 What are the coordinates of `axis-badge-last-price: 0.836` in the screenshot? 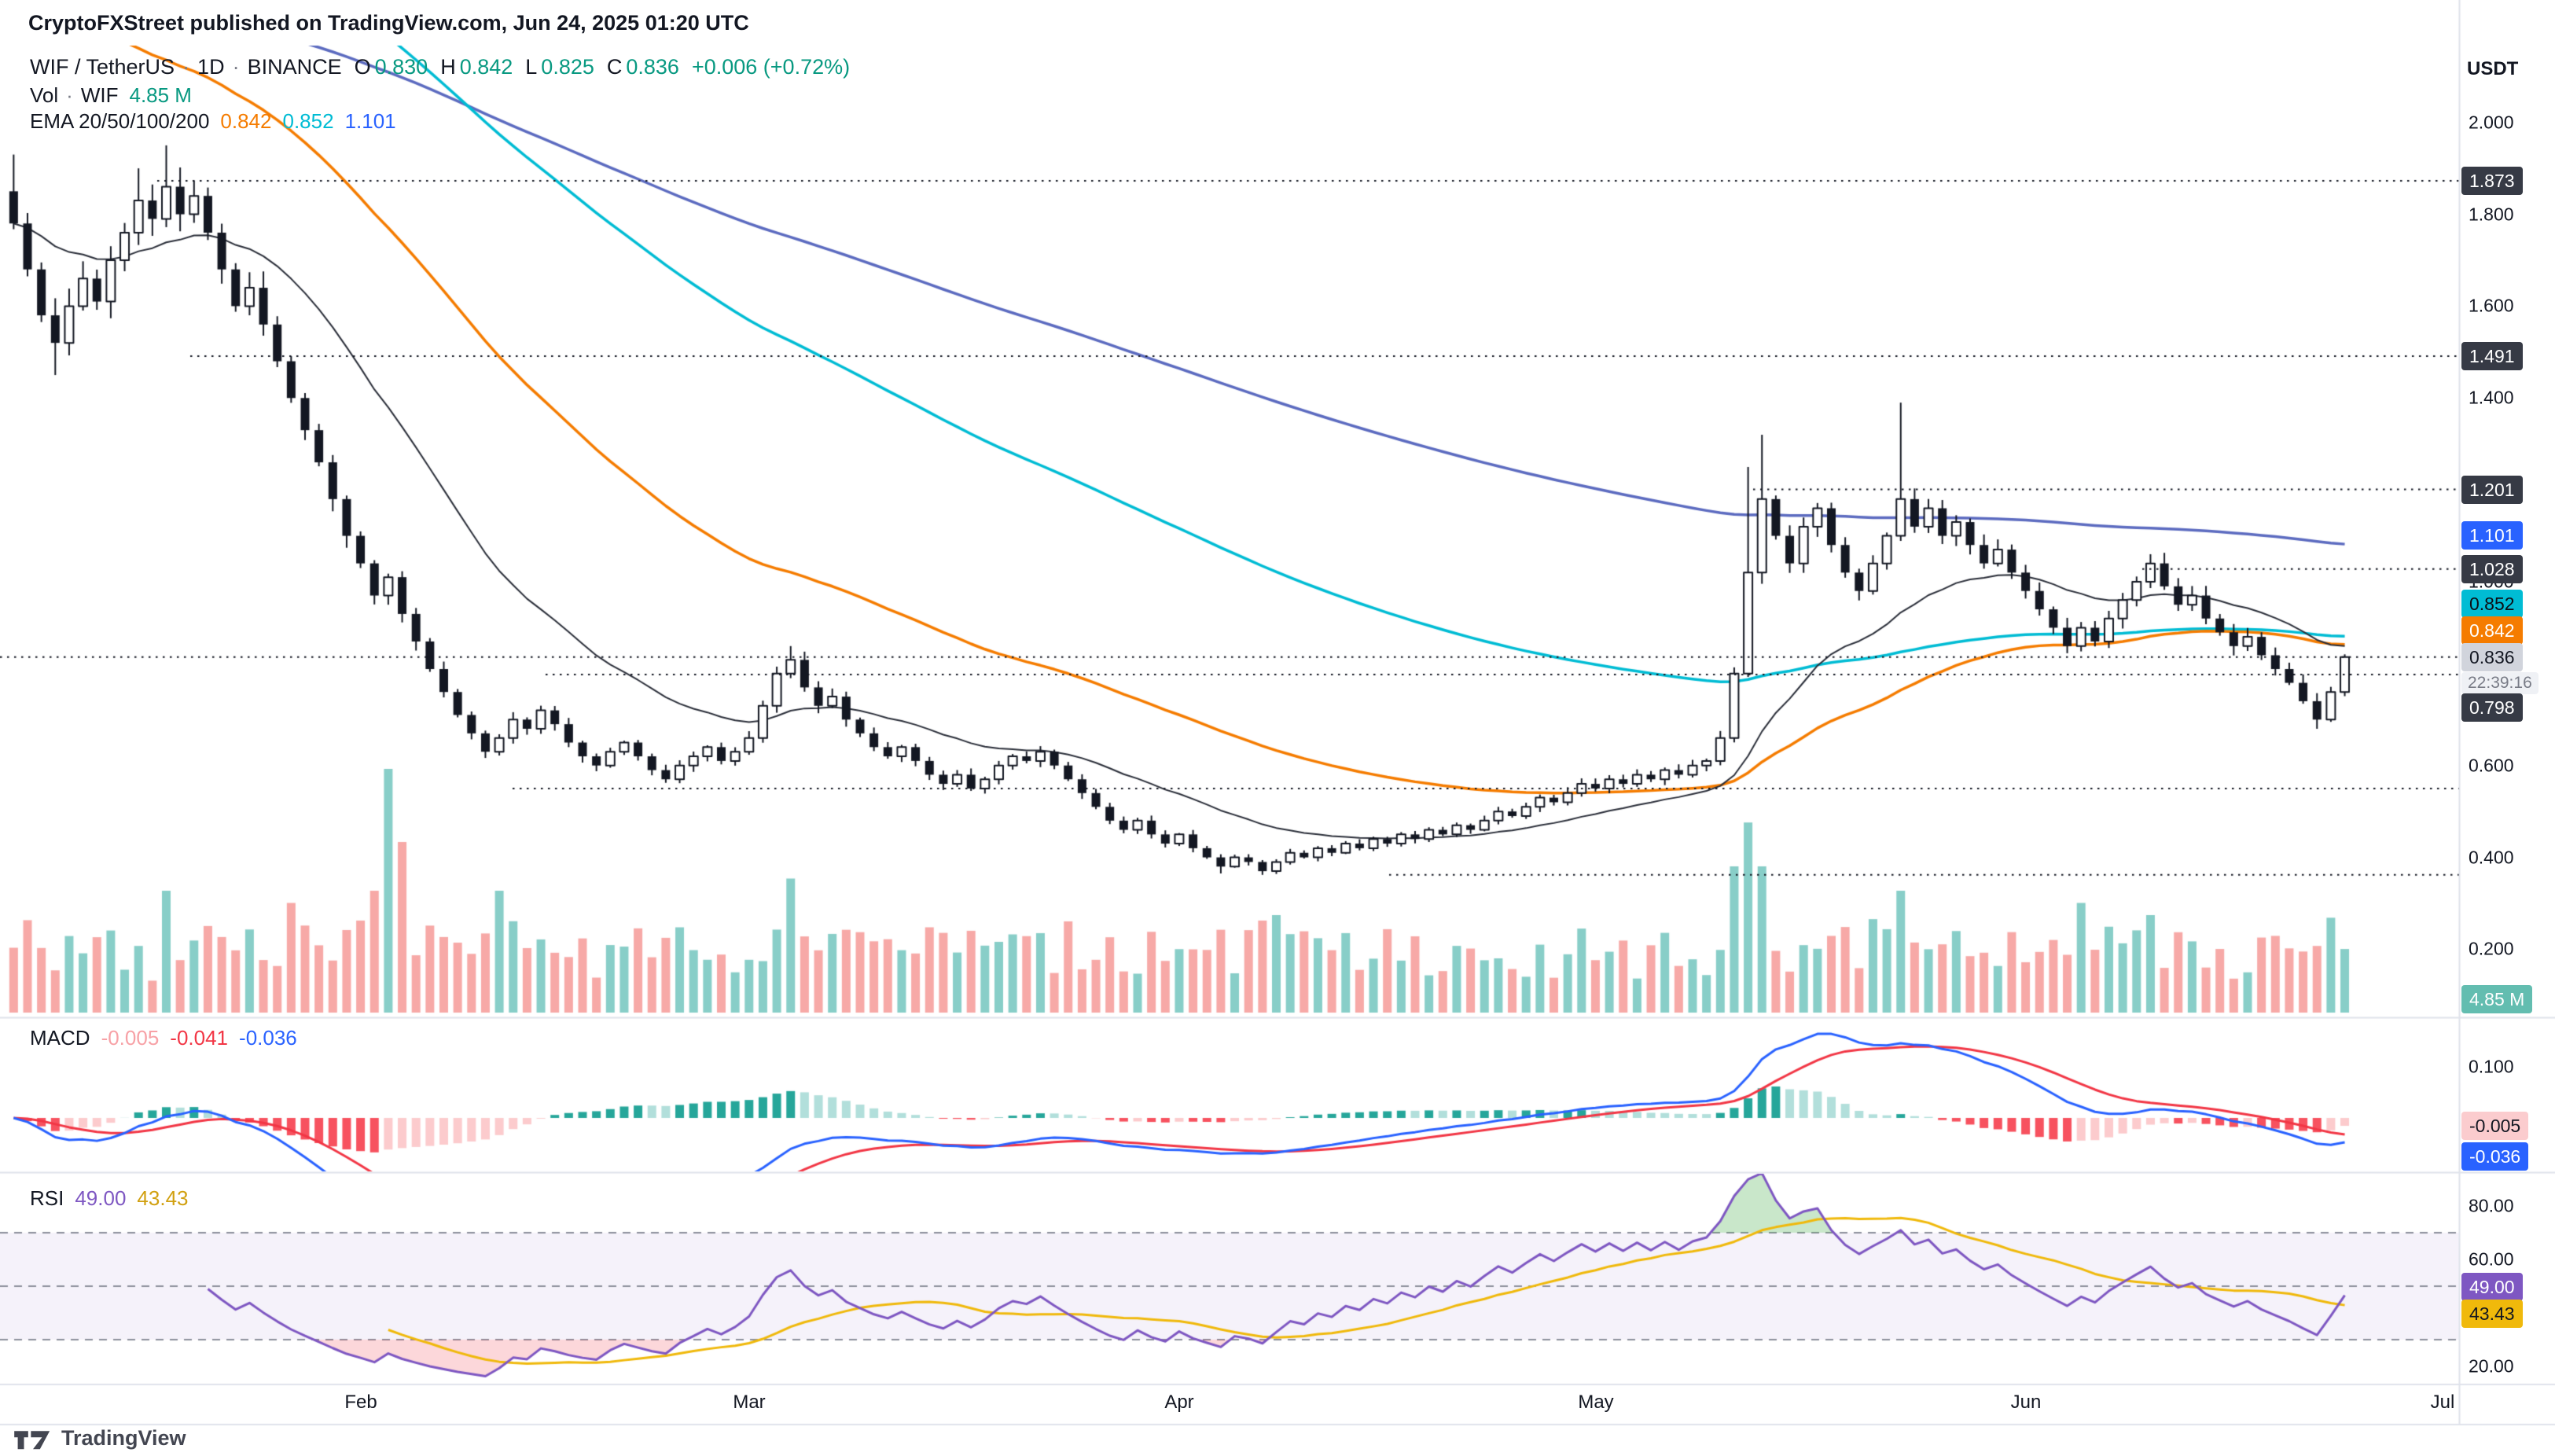 It's located at (2492, 657).